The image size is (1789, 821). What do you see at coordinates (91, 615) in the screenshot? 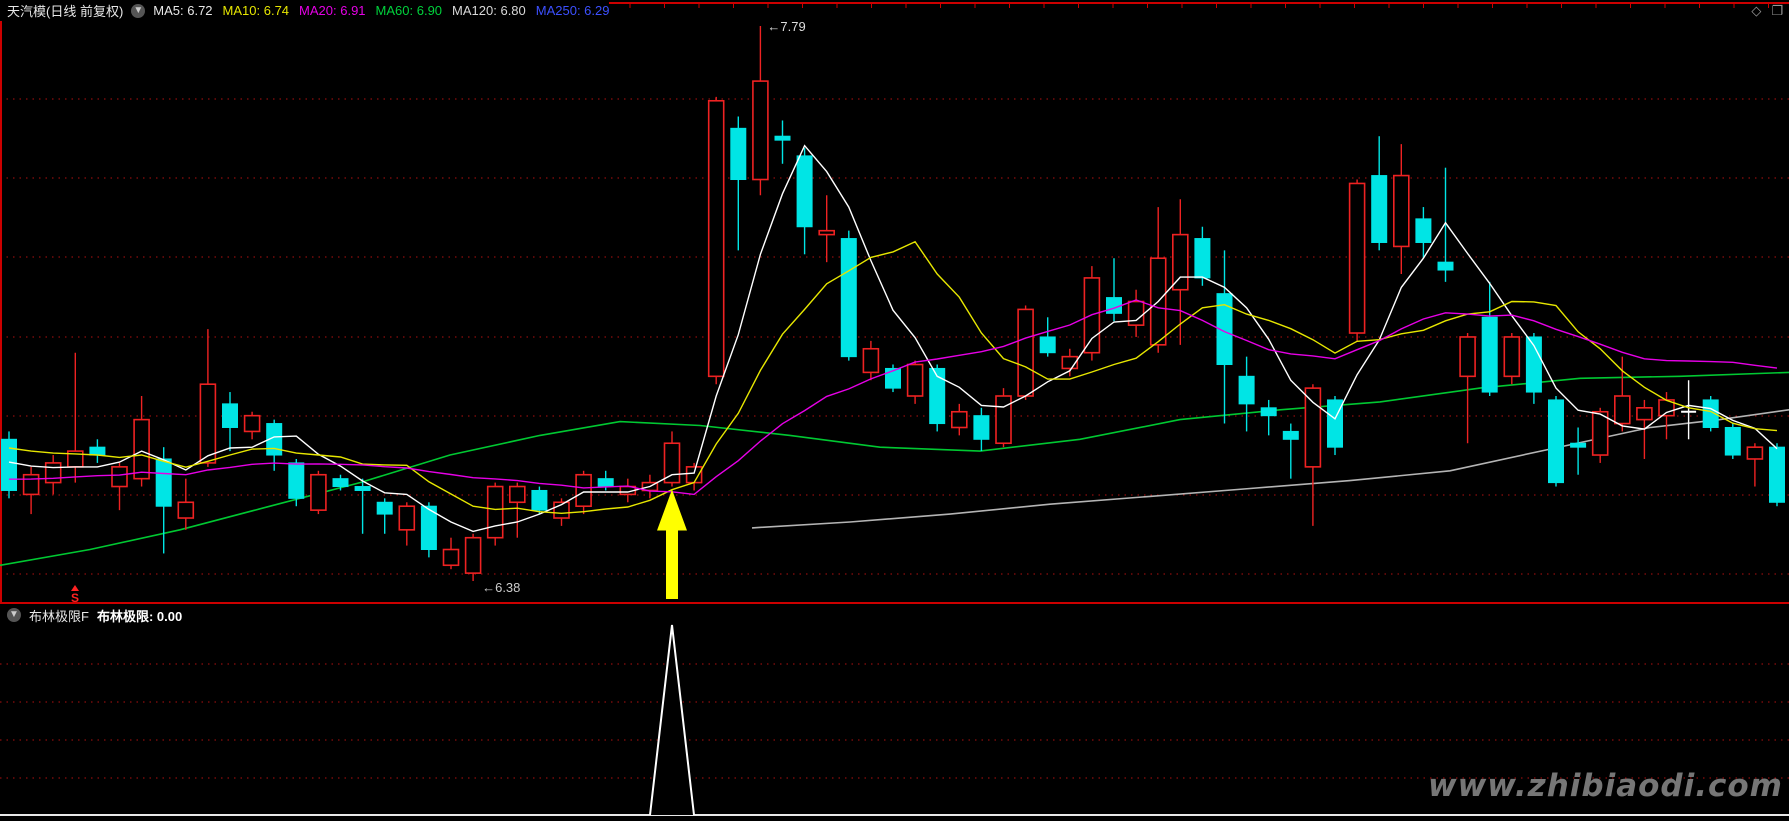
I see `indicator-panel-header: ▼ 布林极限F 布林极限: 0.00` at bounding box center [91, 615].